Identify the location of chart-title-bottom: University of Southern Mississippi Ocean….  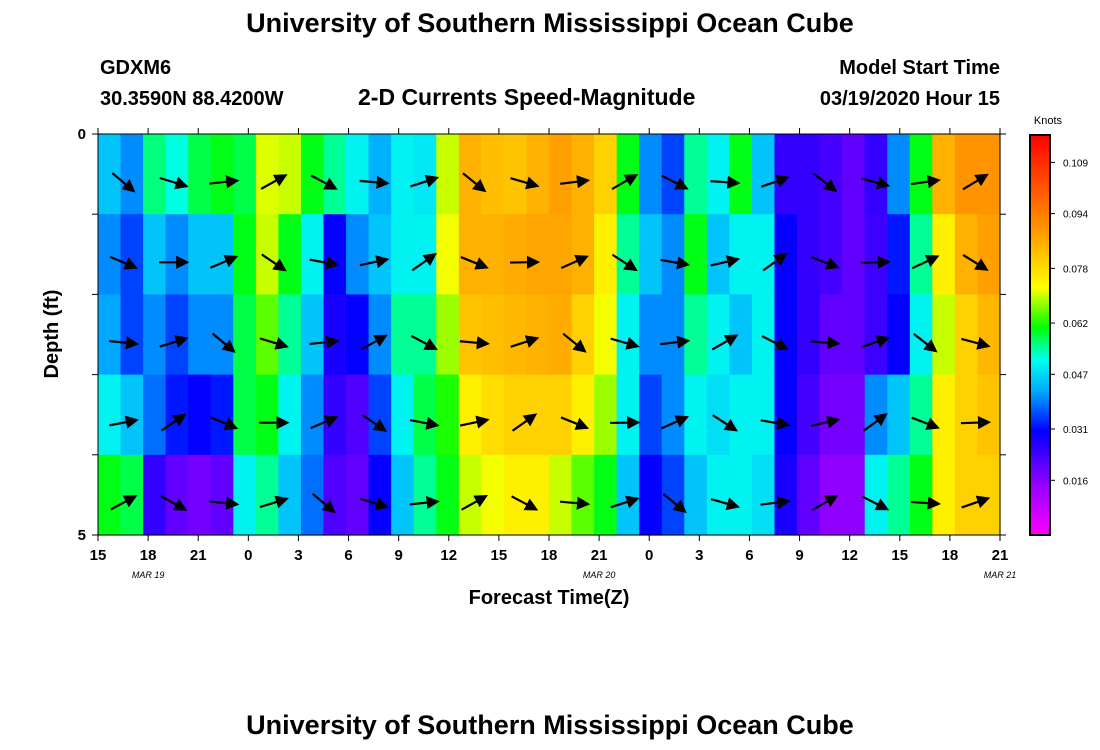
(550, 725).